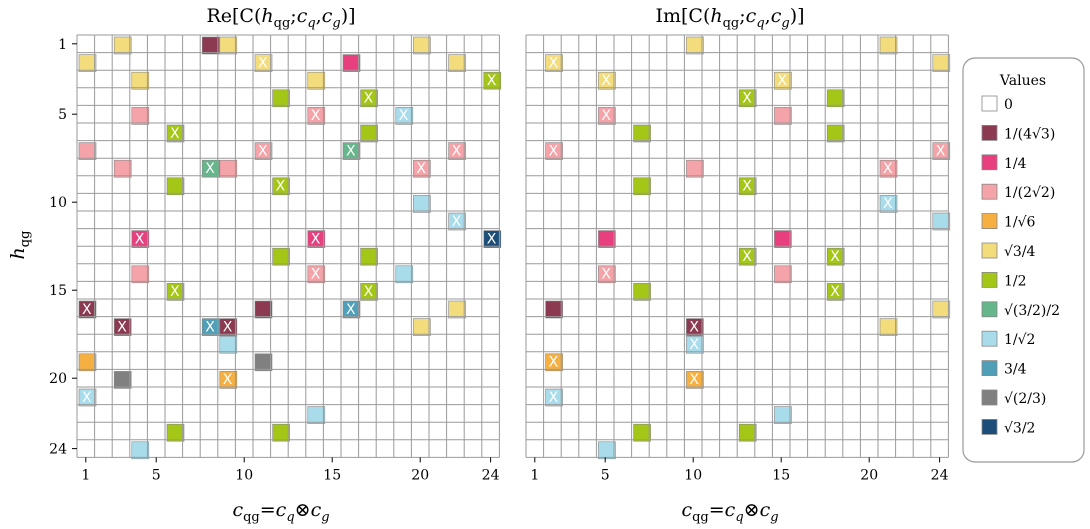 The height and width of the screenshot is (529, 1090). What do you see at coordinates (58, 450) in the screenshot?
I see `y-tick-label: 24` at bounding box center [58, 450].